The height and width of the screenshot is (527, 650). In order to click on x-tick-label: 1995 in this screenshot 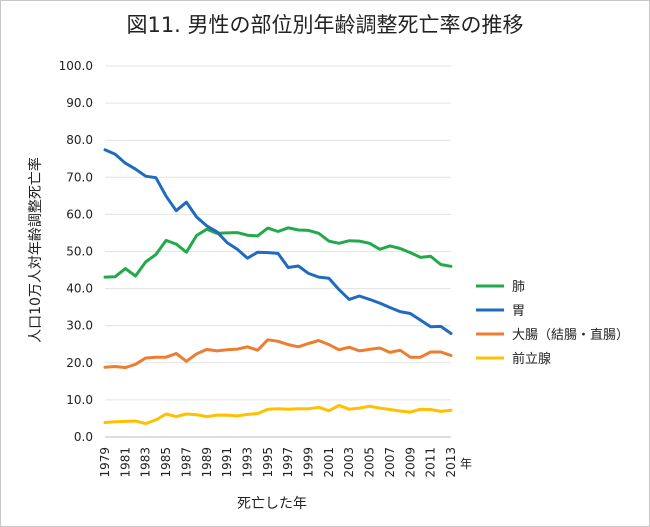, I will do `click(268, 462)`.